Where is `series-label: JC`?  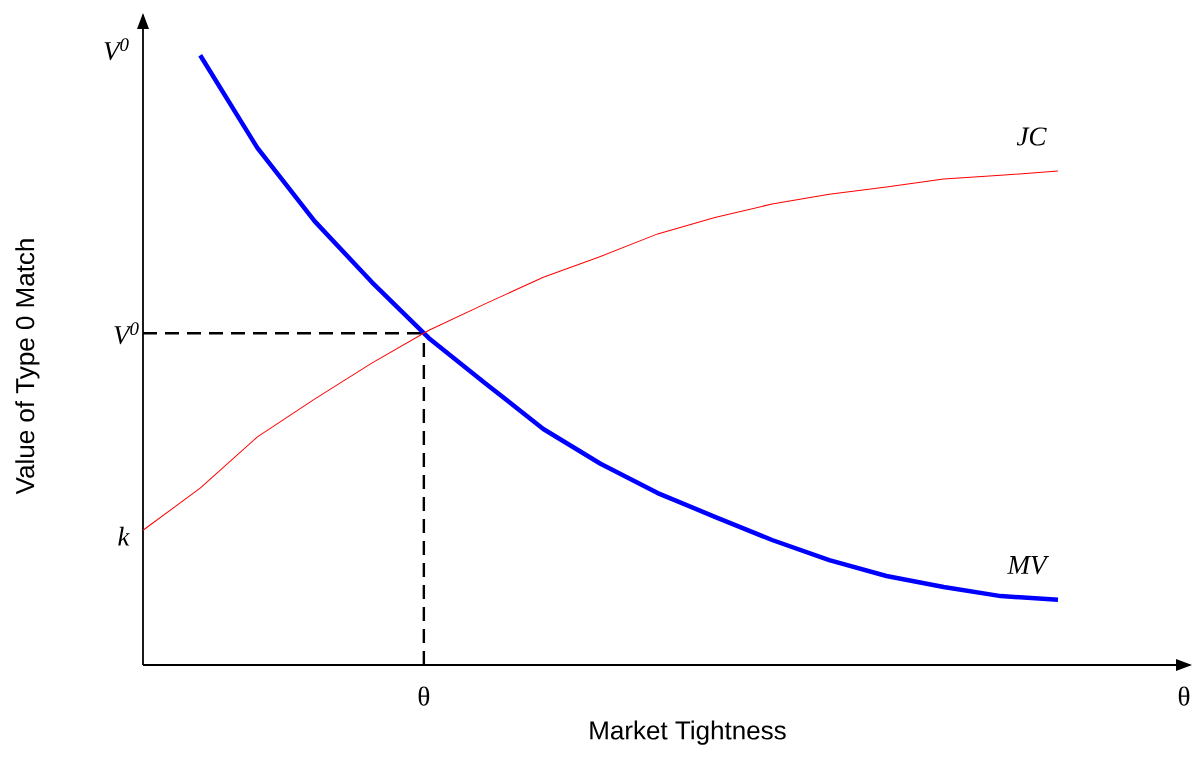 series-label: JC is located at coordinates (1031, 136).